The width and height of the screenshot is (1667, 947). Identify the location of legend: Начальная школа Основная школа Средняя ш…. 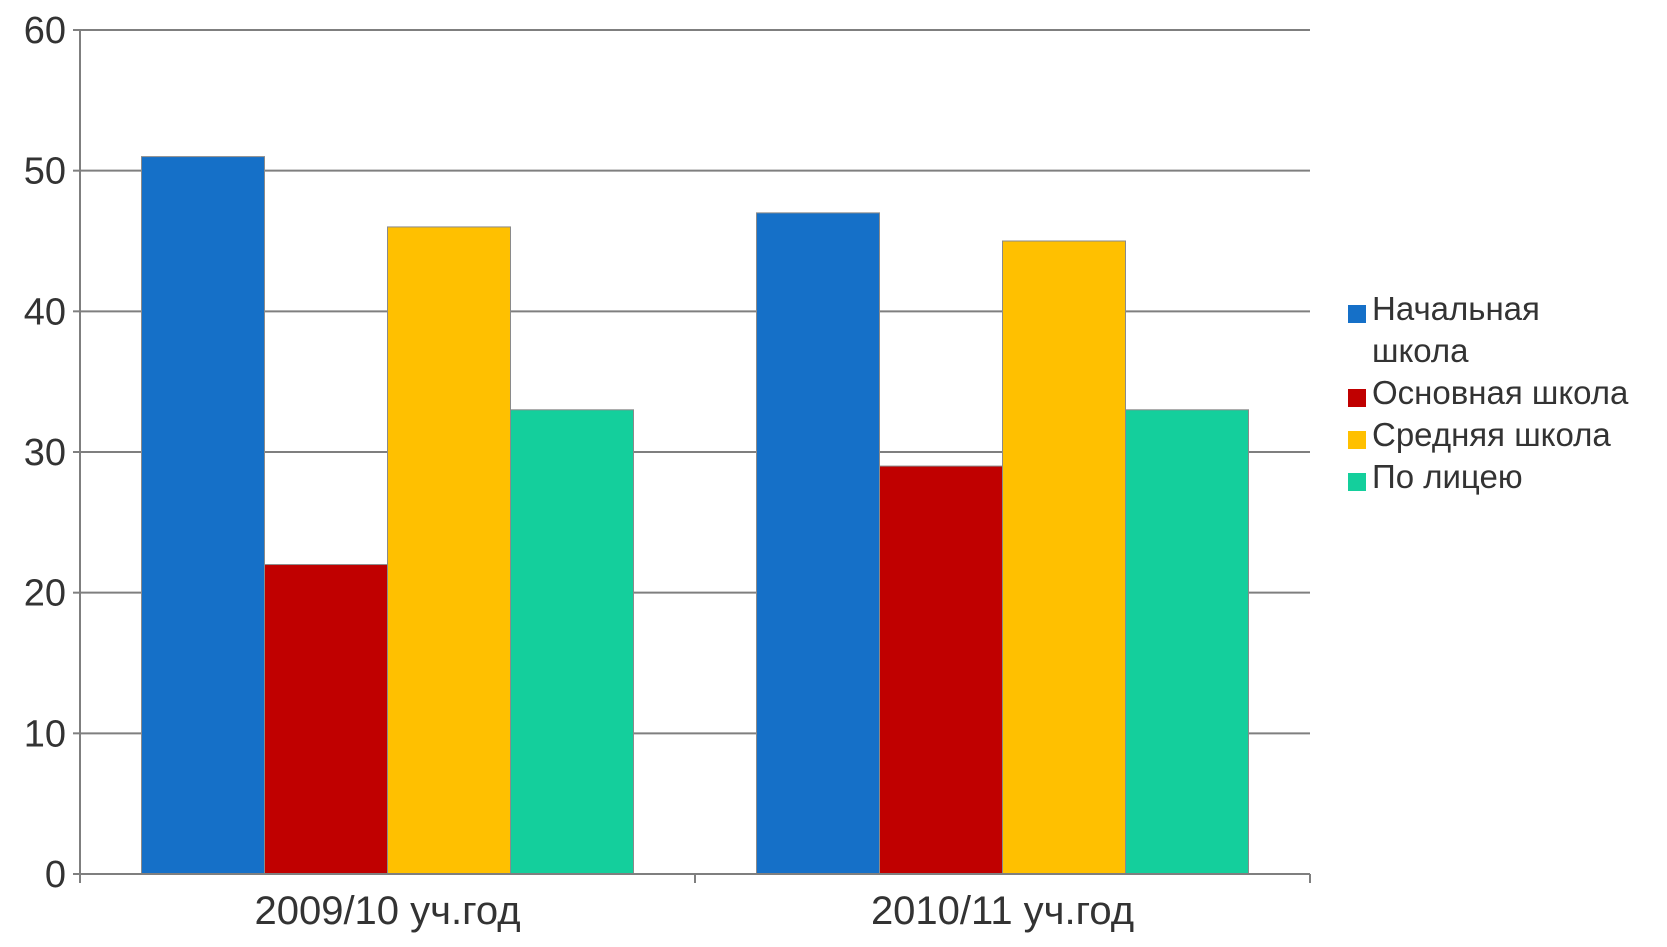
(1505, 393).